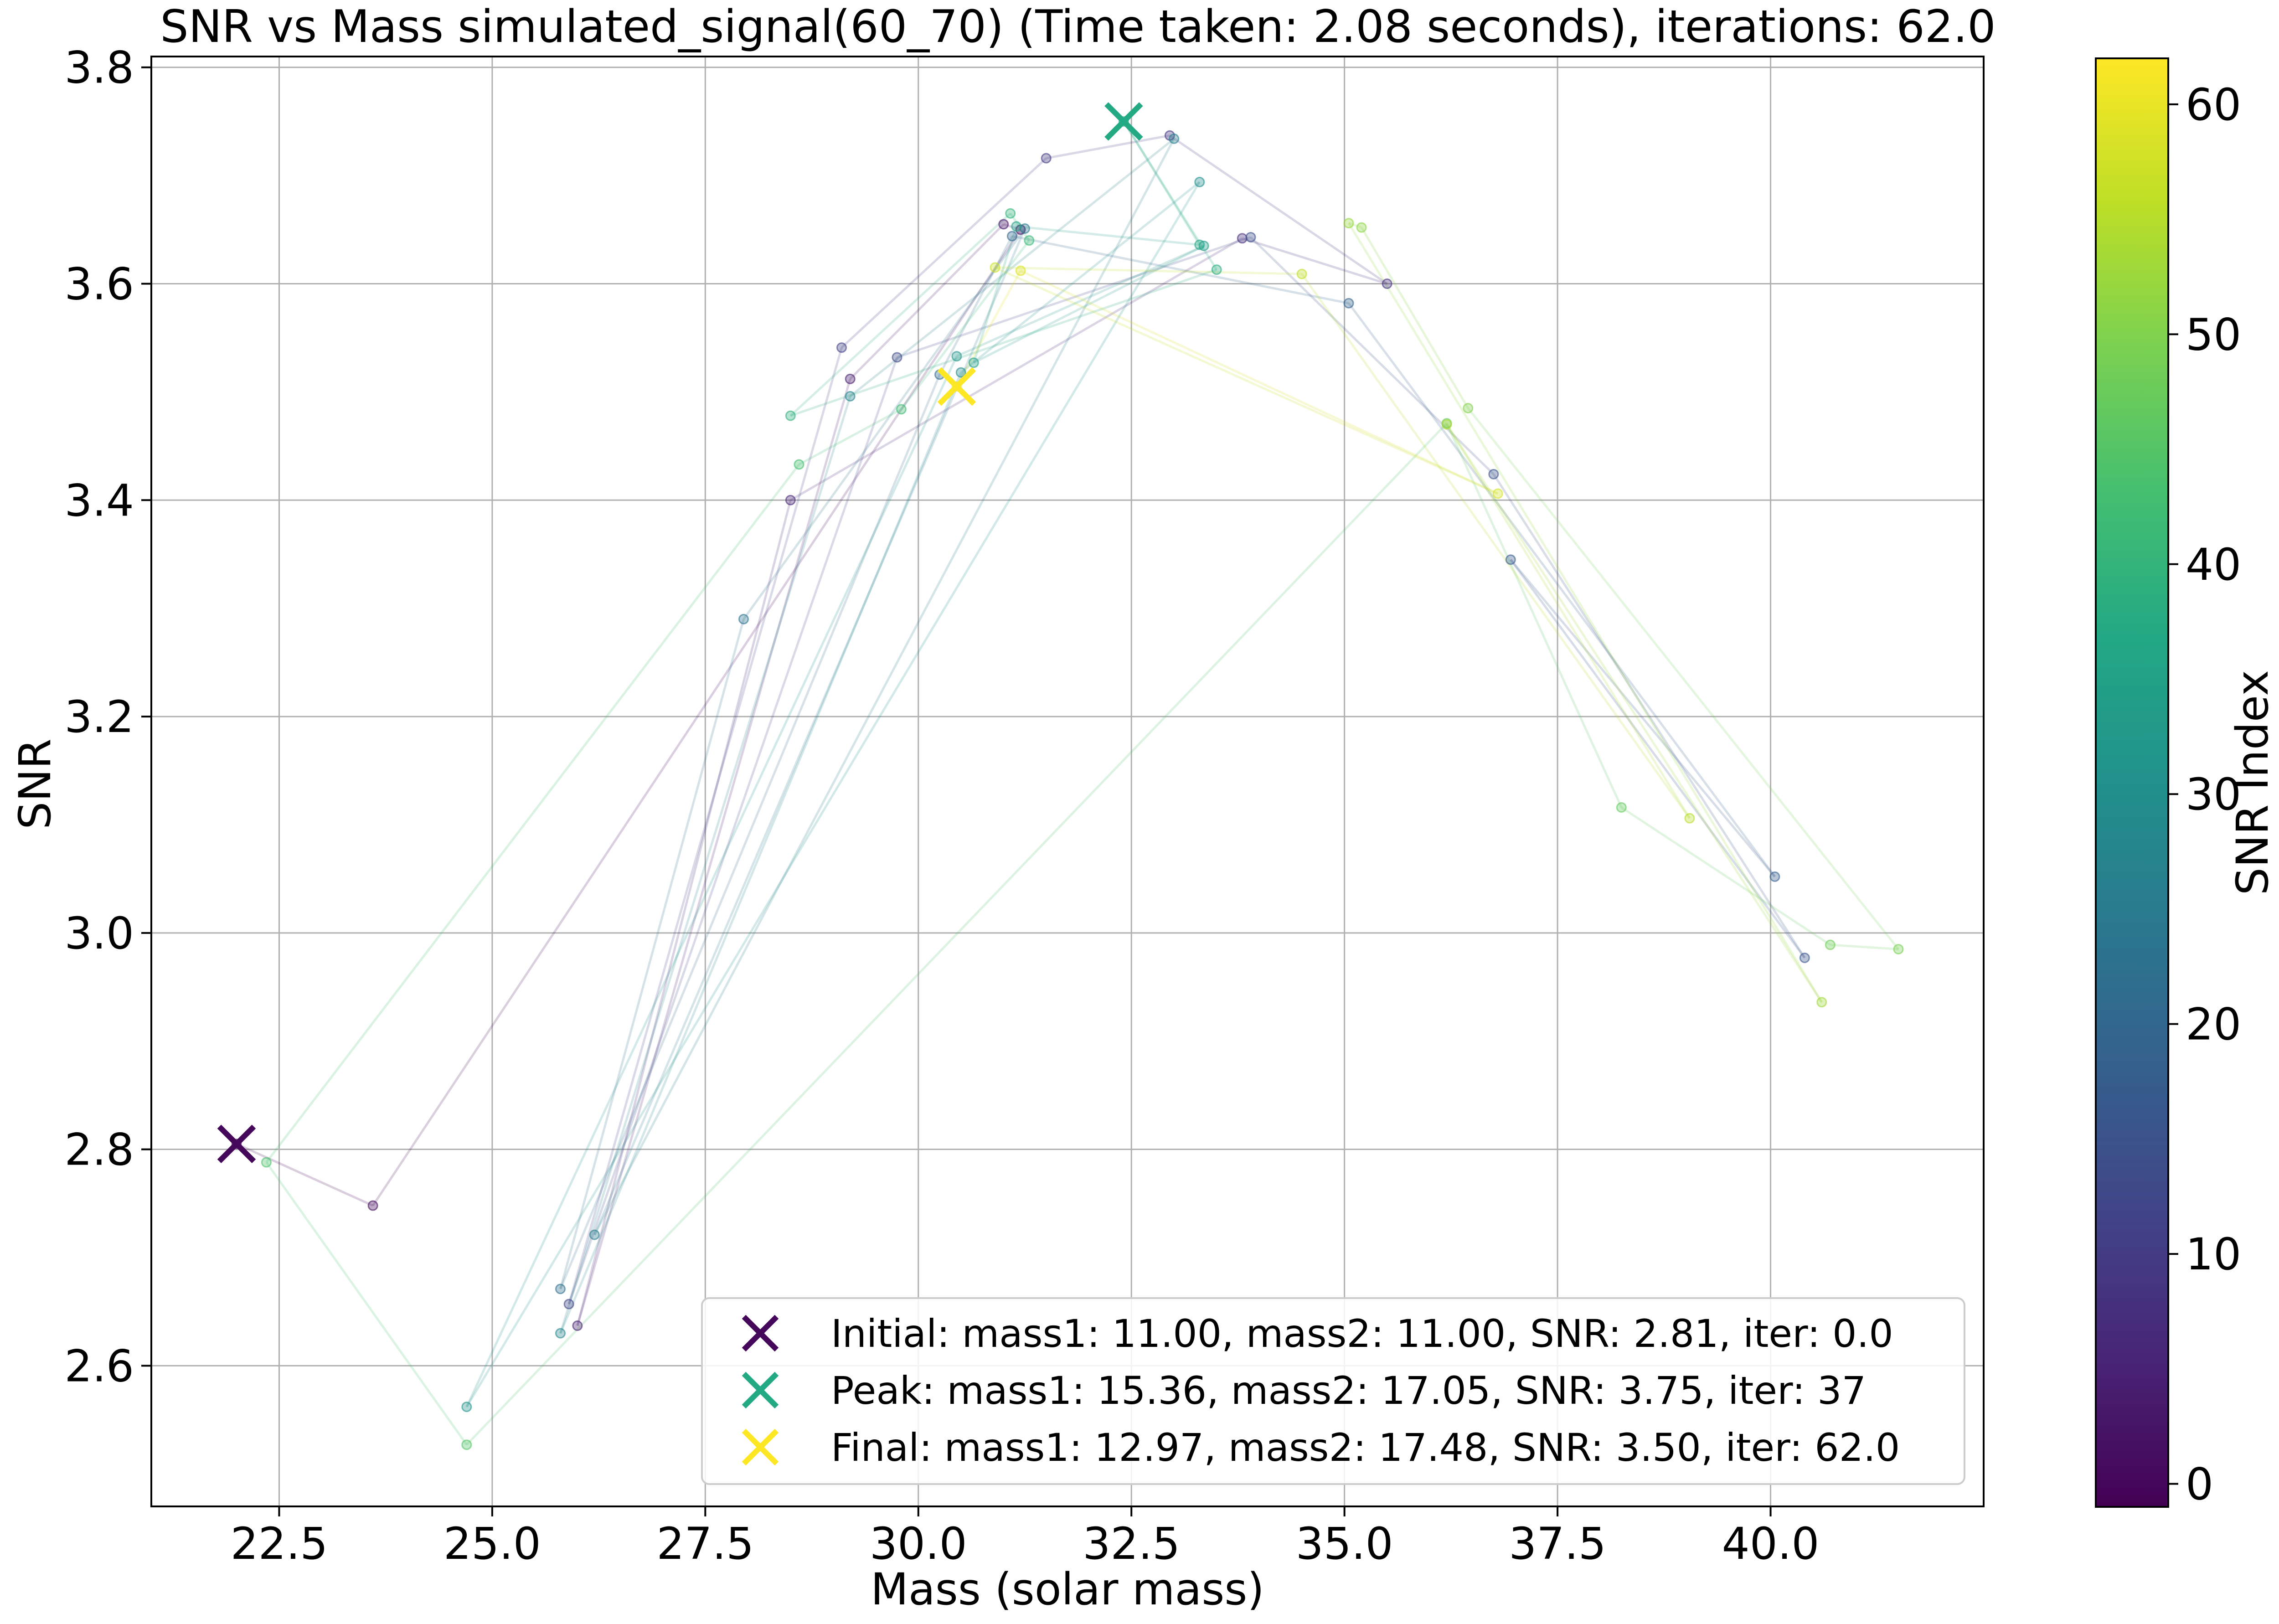  Describe the element at coordinates (2132, 783) in the screenshot. I see `colorbar` at that location.